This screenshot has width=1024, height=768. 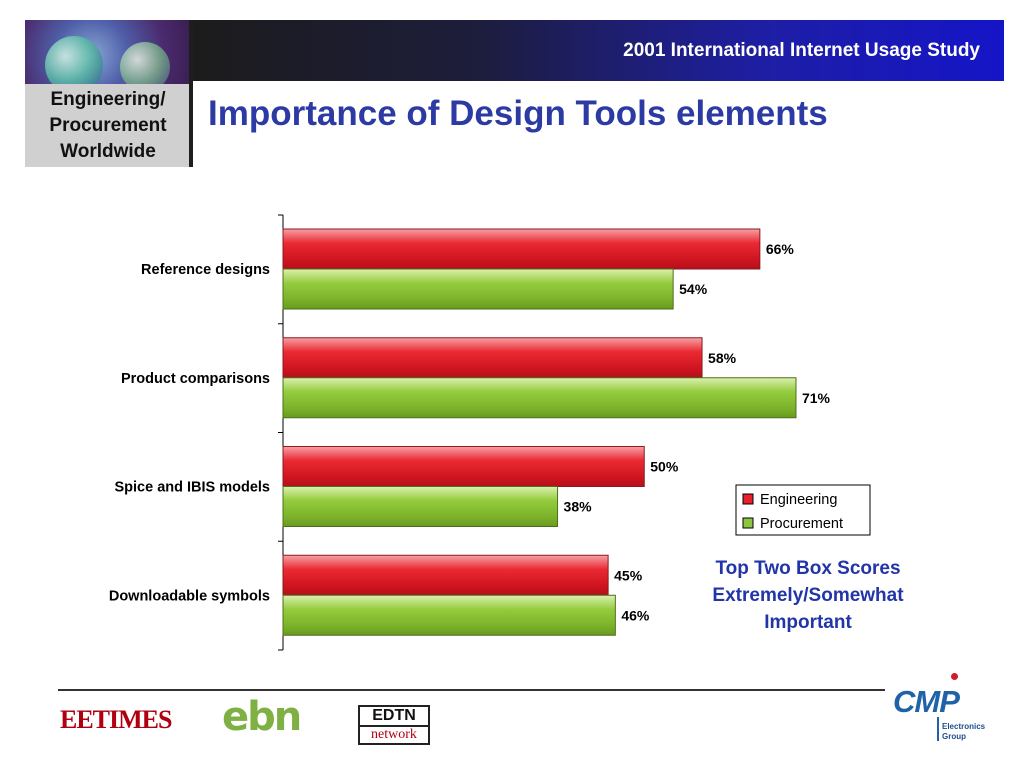 I want to click on category-label: Downloadable symbols, so click(x=189, y=596).